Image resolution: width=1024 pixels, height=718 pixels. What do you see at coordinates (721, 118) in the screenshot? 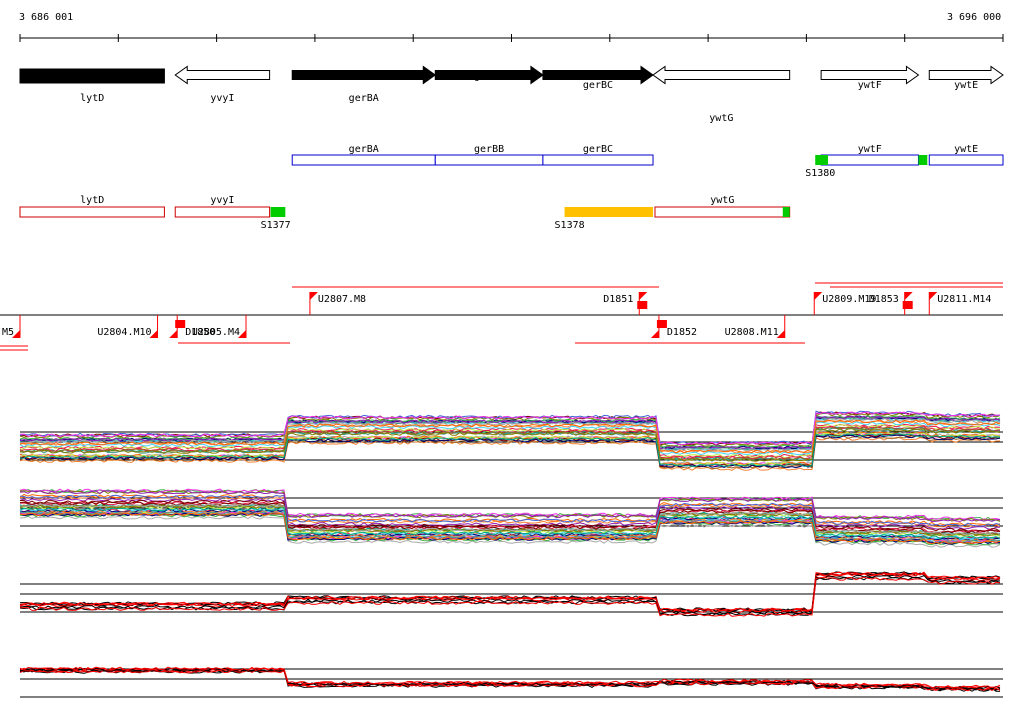
I see `gene-label: ywtG` at bounding box center [721, 118].